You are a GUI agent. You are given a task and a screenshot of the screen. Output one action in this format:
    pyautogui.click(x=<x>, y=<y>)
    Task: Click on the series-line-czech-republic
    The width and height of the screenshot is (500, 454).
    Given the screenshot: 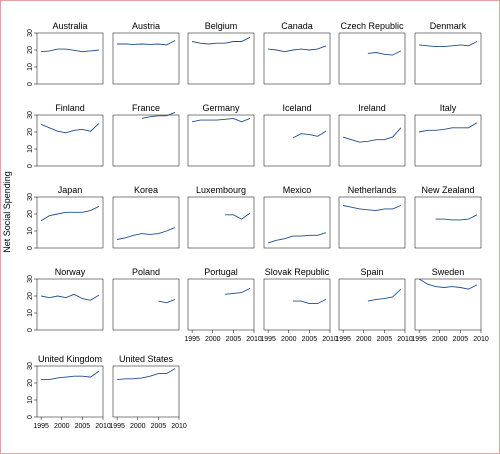 What is the action you would take?
    pyautogui.click(x=384, y=53)
    